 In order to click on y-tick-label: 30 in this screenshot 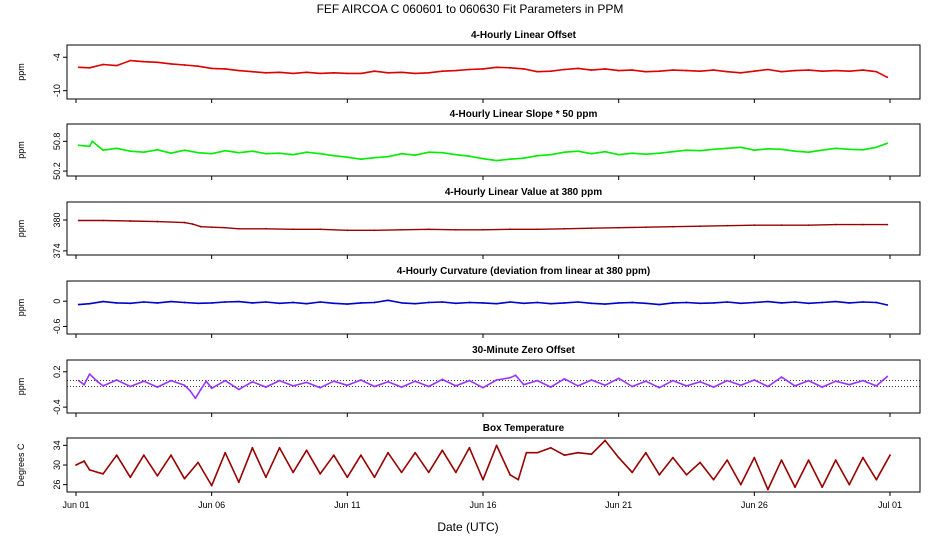, I will do `click(57, 465)`.